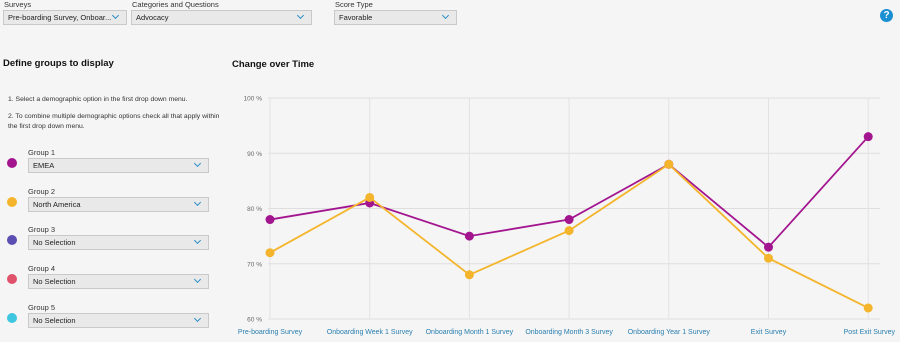 The width and height of the screenshot is (900, 342). I want to click on x-tick-label: Onboarding Week 1 Survey, so click(370, 332).